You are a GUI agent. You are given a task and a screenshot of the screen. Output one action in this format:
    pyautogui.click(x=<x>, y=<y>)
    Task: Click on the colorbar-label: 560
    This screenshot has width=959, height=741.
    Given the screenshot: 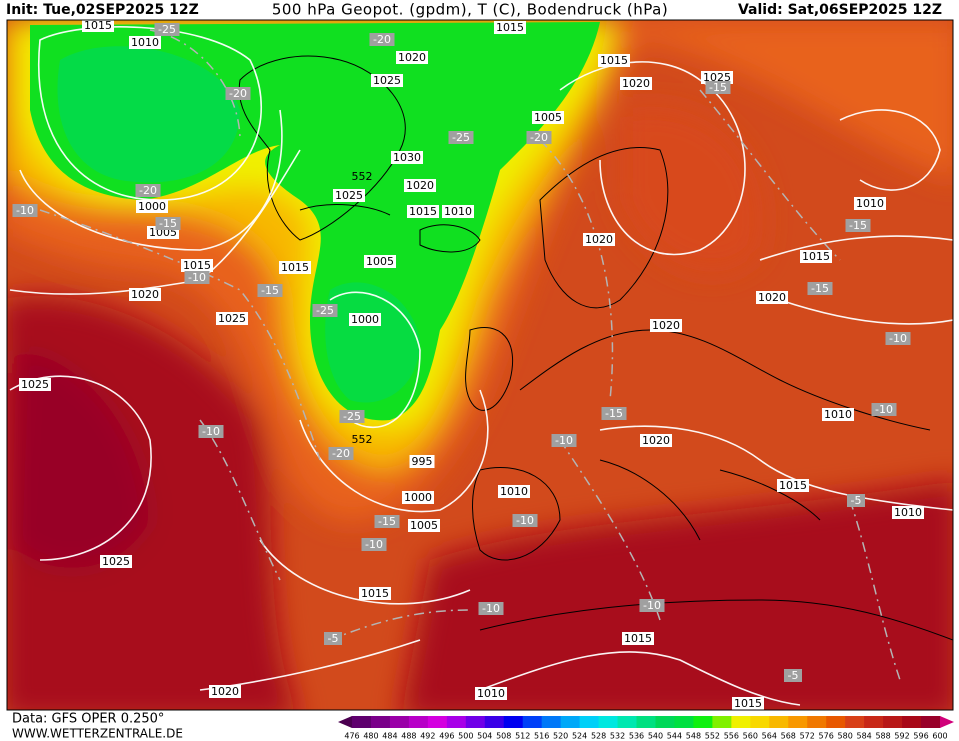 What is the action you would take?
    pyautogui.click(x=750, y=736)
    